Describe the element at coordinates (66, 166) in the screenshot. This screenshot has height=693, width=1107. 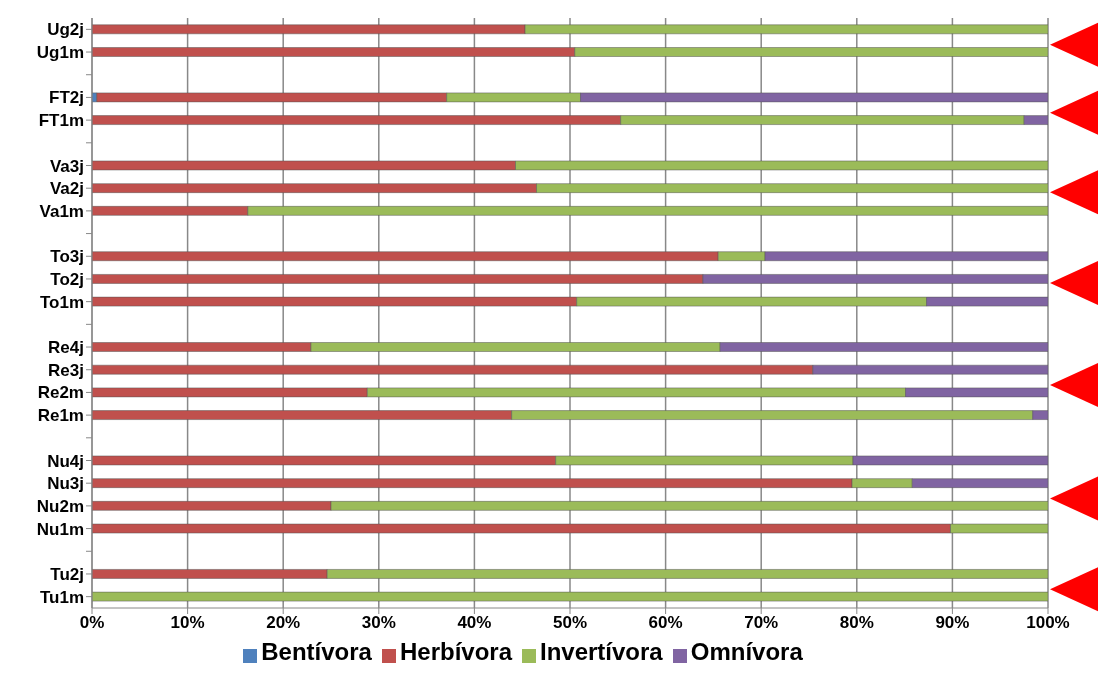
I see `y-tick-label: Va3j` at that location.